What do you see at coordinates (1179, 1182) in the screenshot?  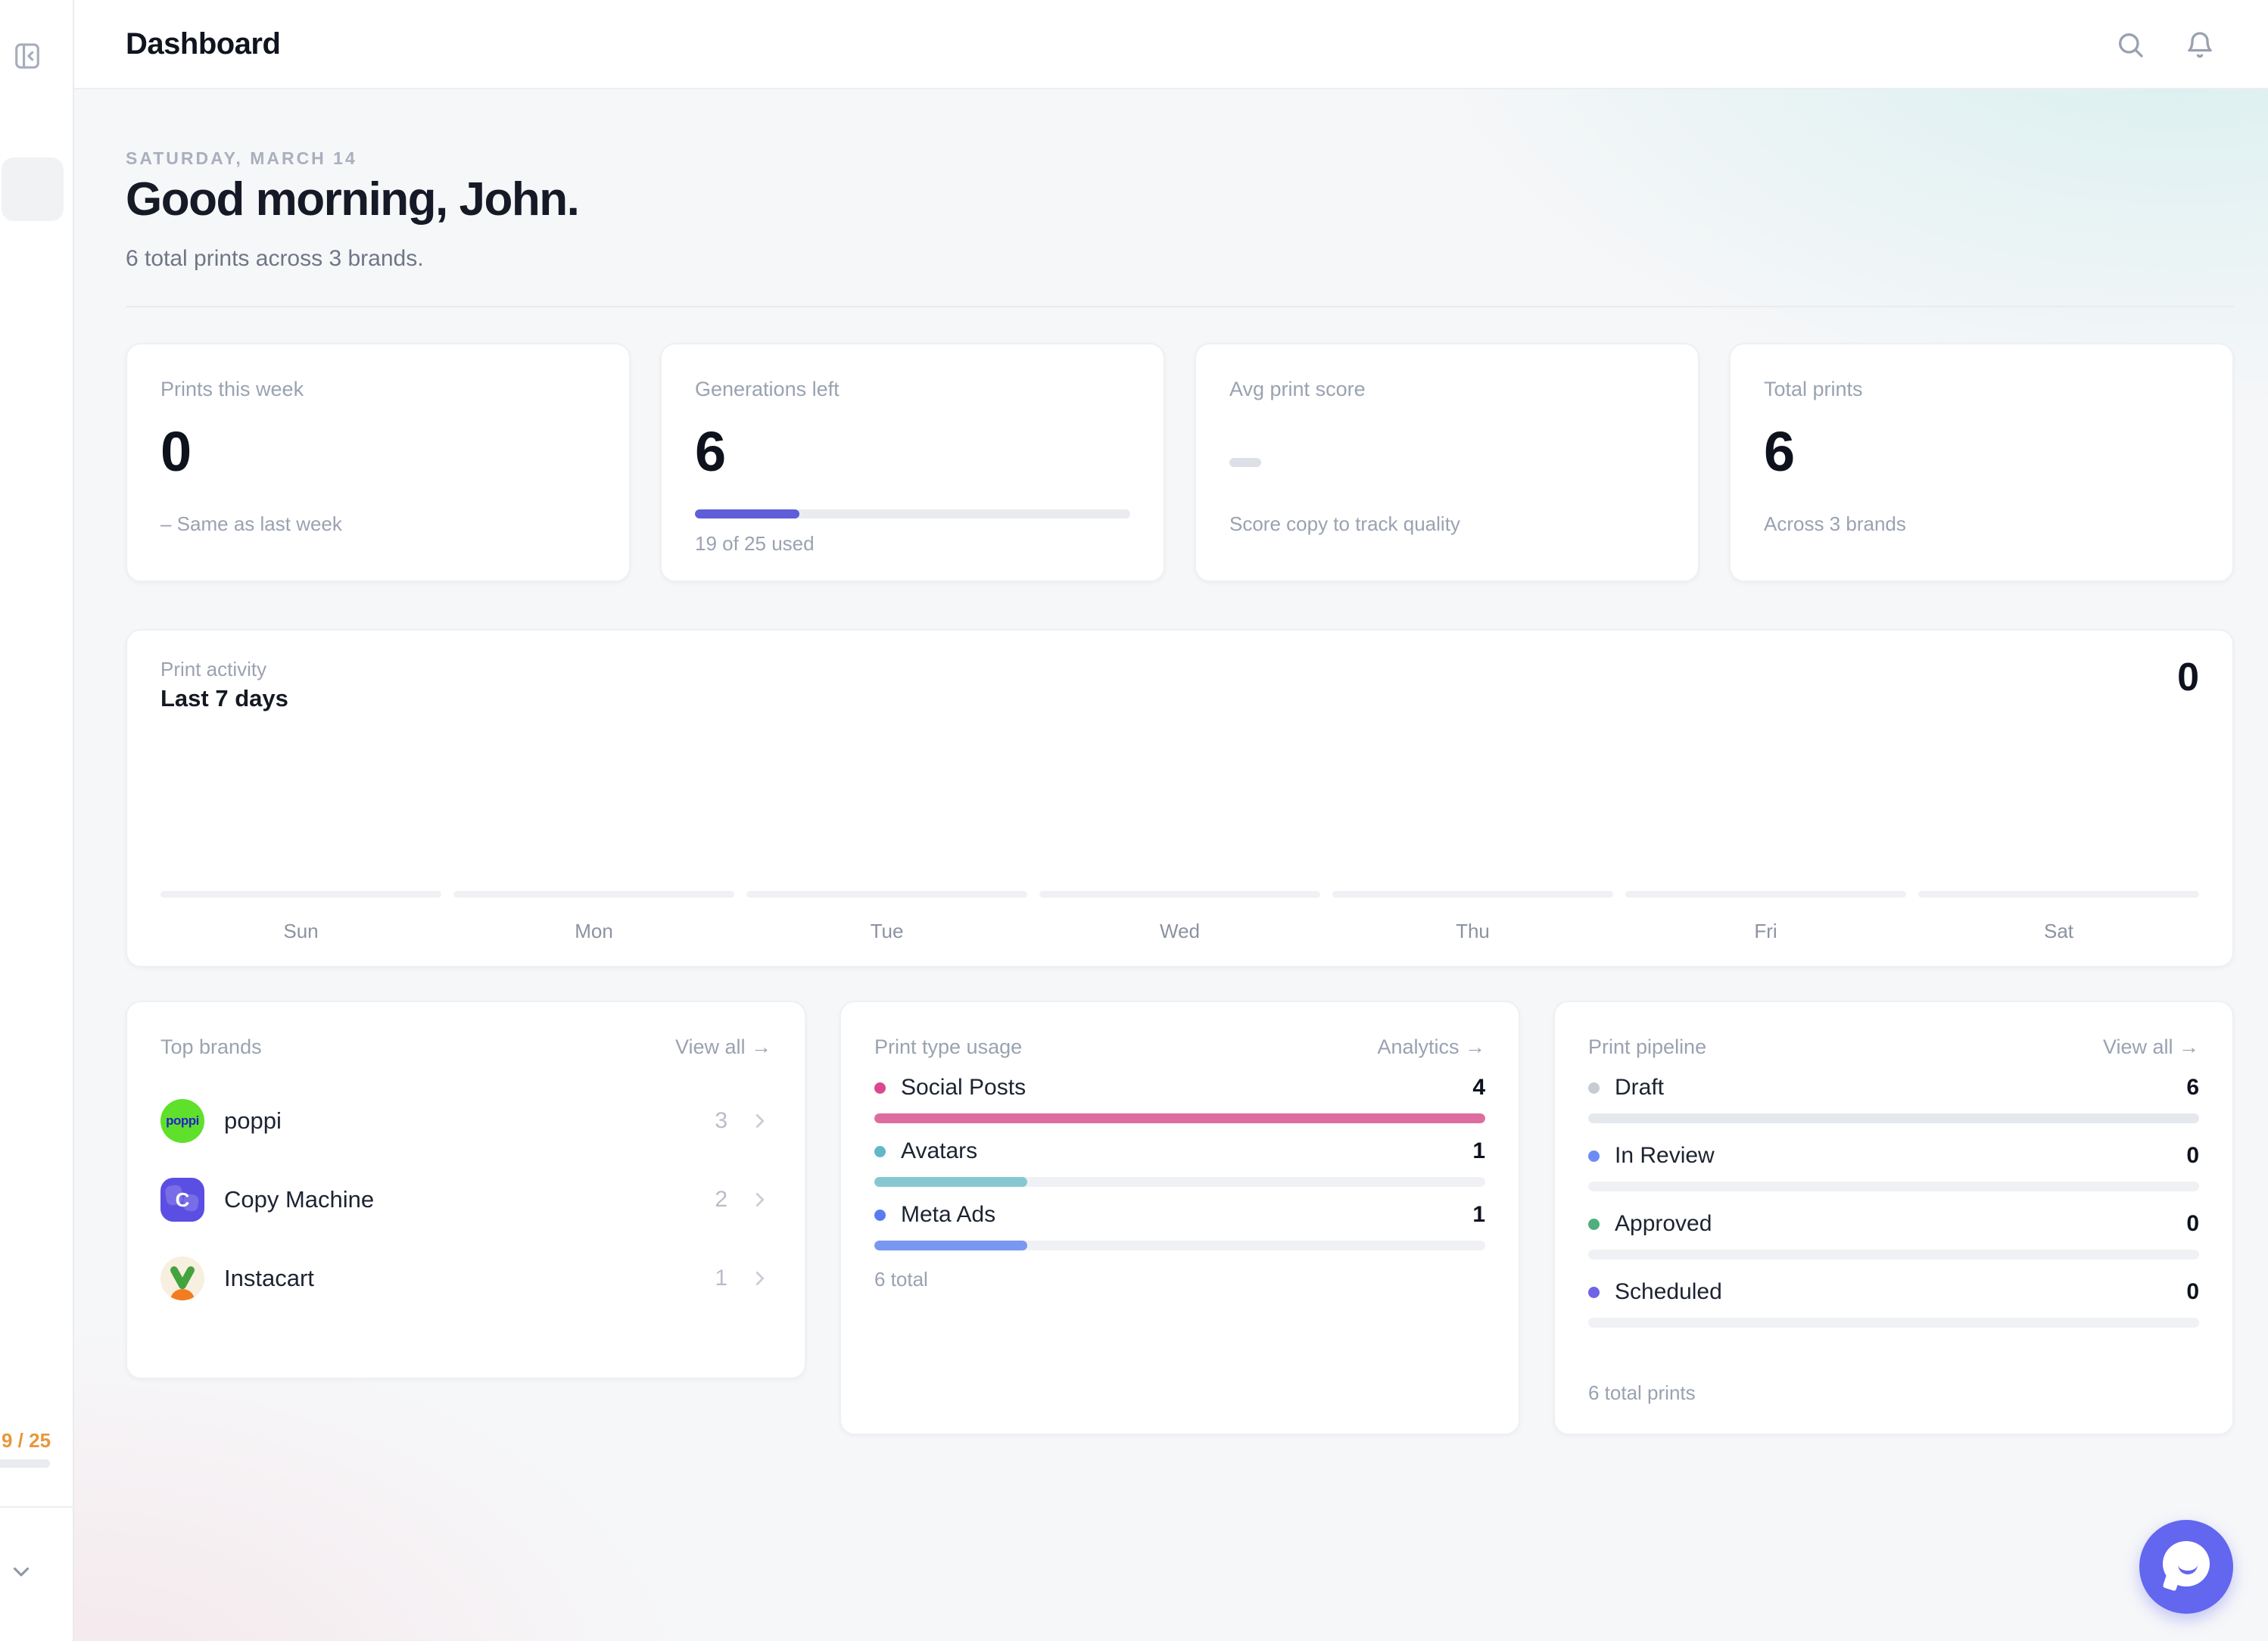 I see `avatars-bar` at bounding box center [1179, 1182].